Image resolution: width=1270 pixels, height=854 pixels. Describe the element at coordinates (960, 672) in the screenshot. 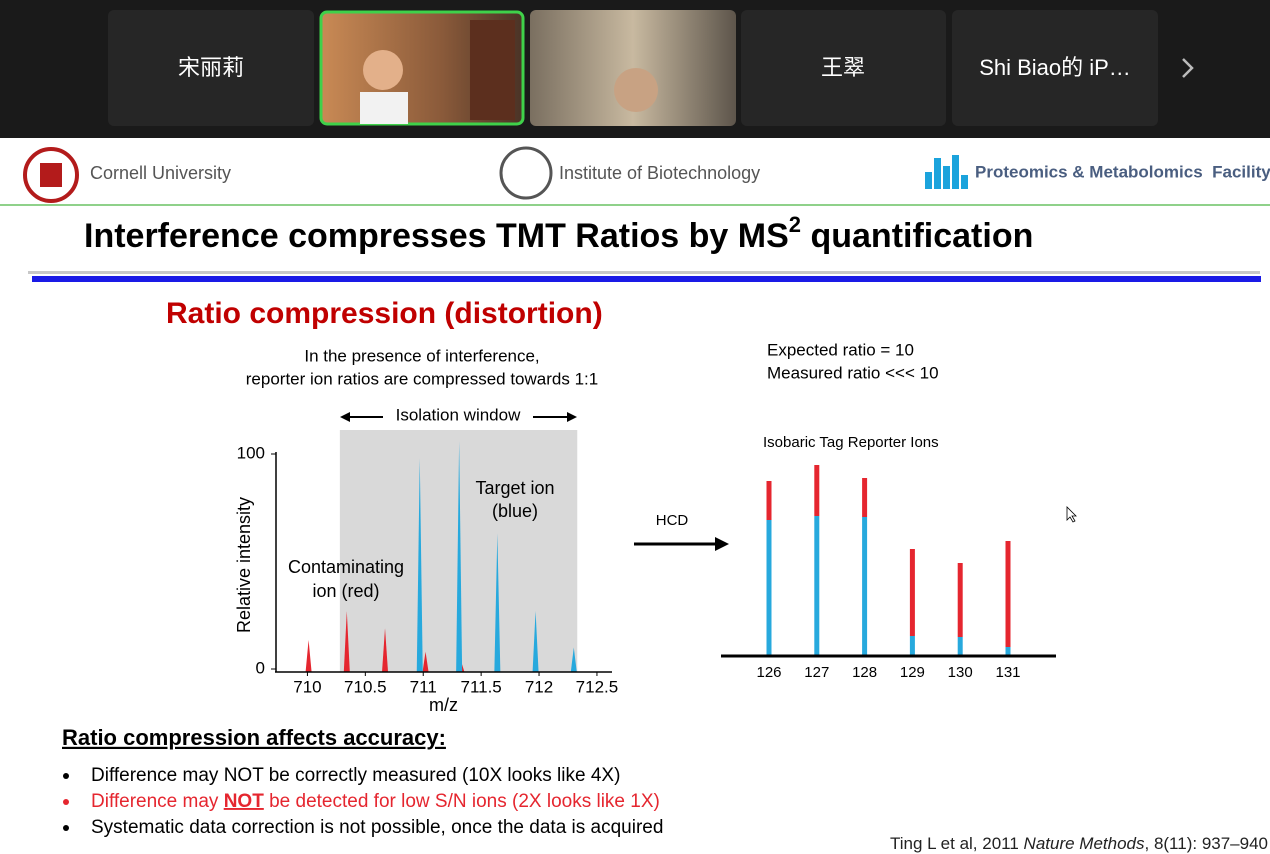

I see `x-tick-label: 130` at that location.